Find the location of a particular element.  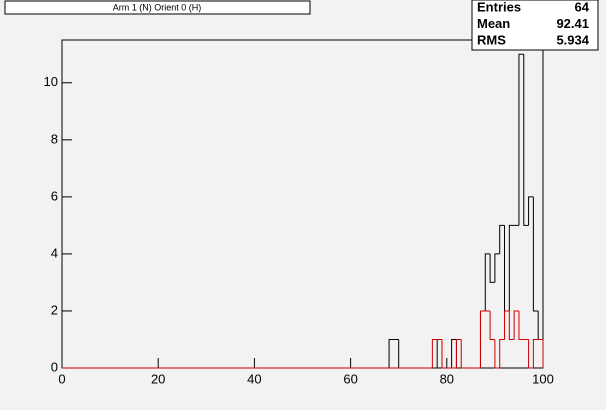

stat-label: RMS is located at coordinates (491, 39).